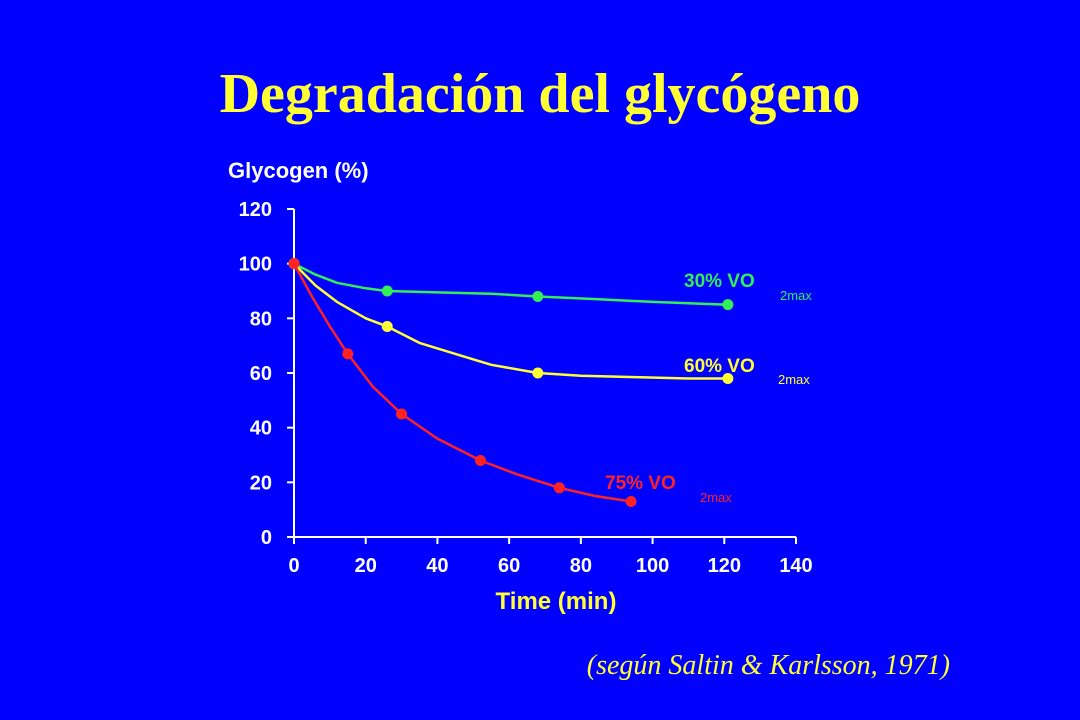 The image size is (1080, 720). Describe the element at coordinates (266, 538) in the screenshot. I see `y-tick-label: 0` at that location.